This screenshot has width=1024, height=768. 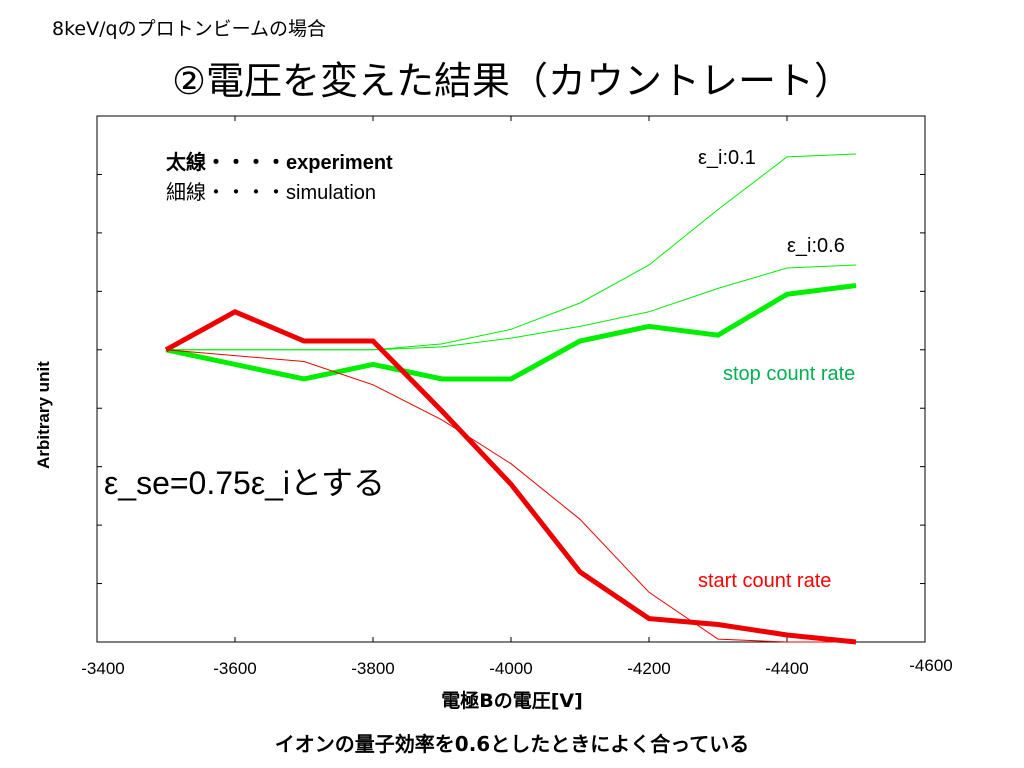 What do you see at coordinates (765, 581) in the screenshot?
I see `label-start-count-rate: start count rate` at bounding box center [765, 581].